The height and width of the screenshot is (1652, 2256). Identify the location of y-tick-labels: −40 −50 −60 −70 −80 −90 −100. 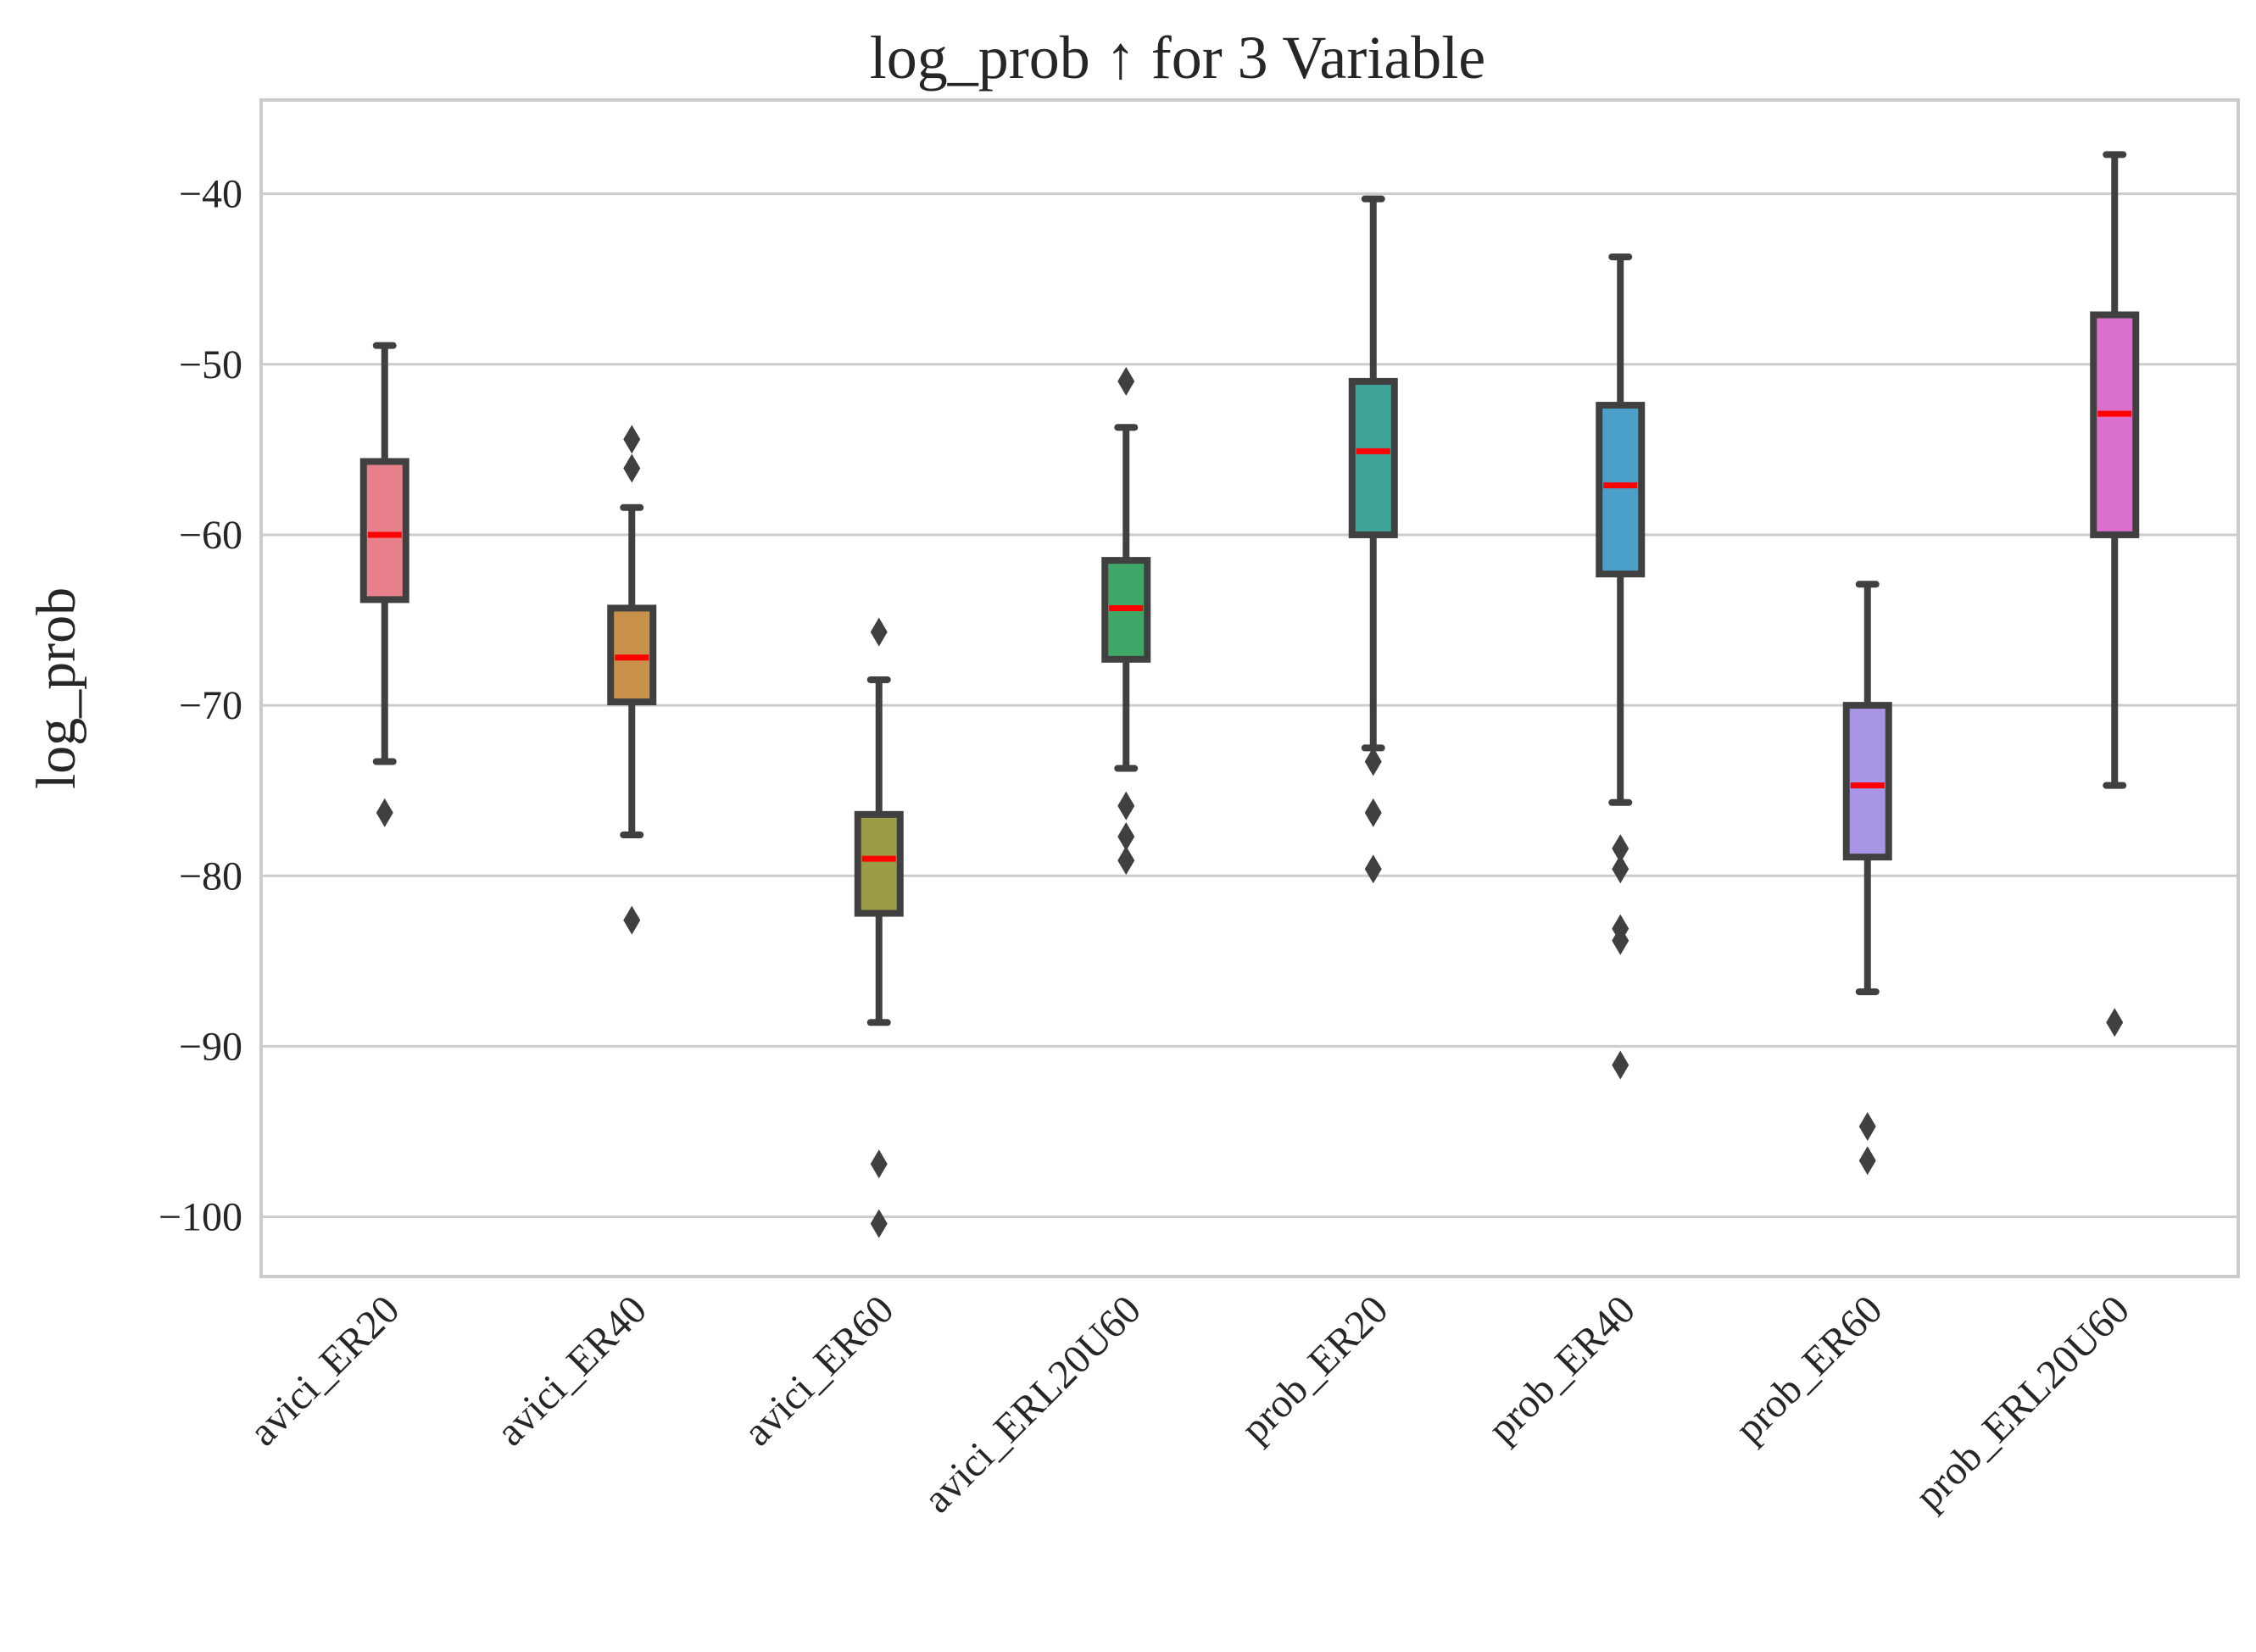
(200, 706).